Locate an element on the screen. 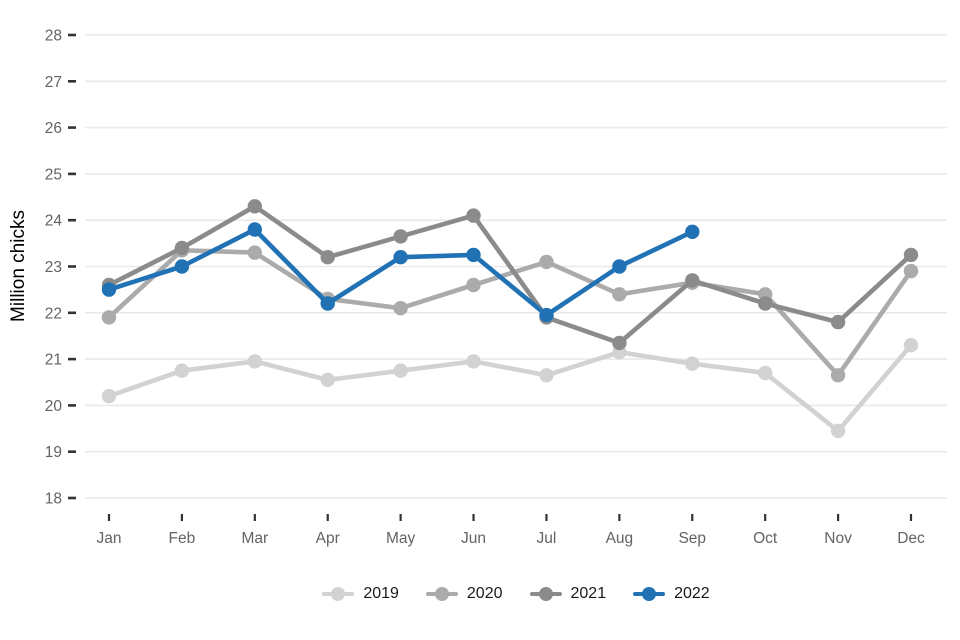 This screenshot has height=640, width=960. y-tick-label-24: 24 is located at coordinates (54, 221).